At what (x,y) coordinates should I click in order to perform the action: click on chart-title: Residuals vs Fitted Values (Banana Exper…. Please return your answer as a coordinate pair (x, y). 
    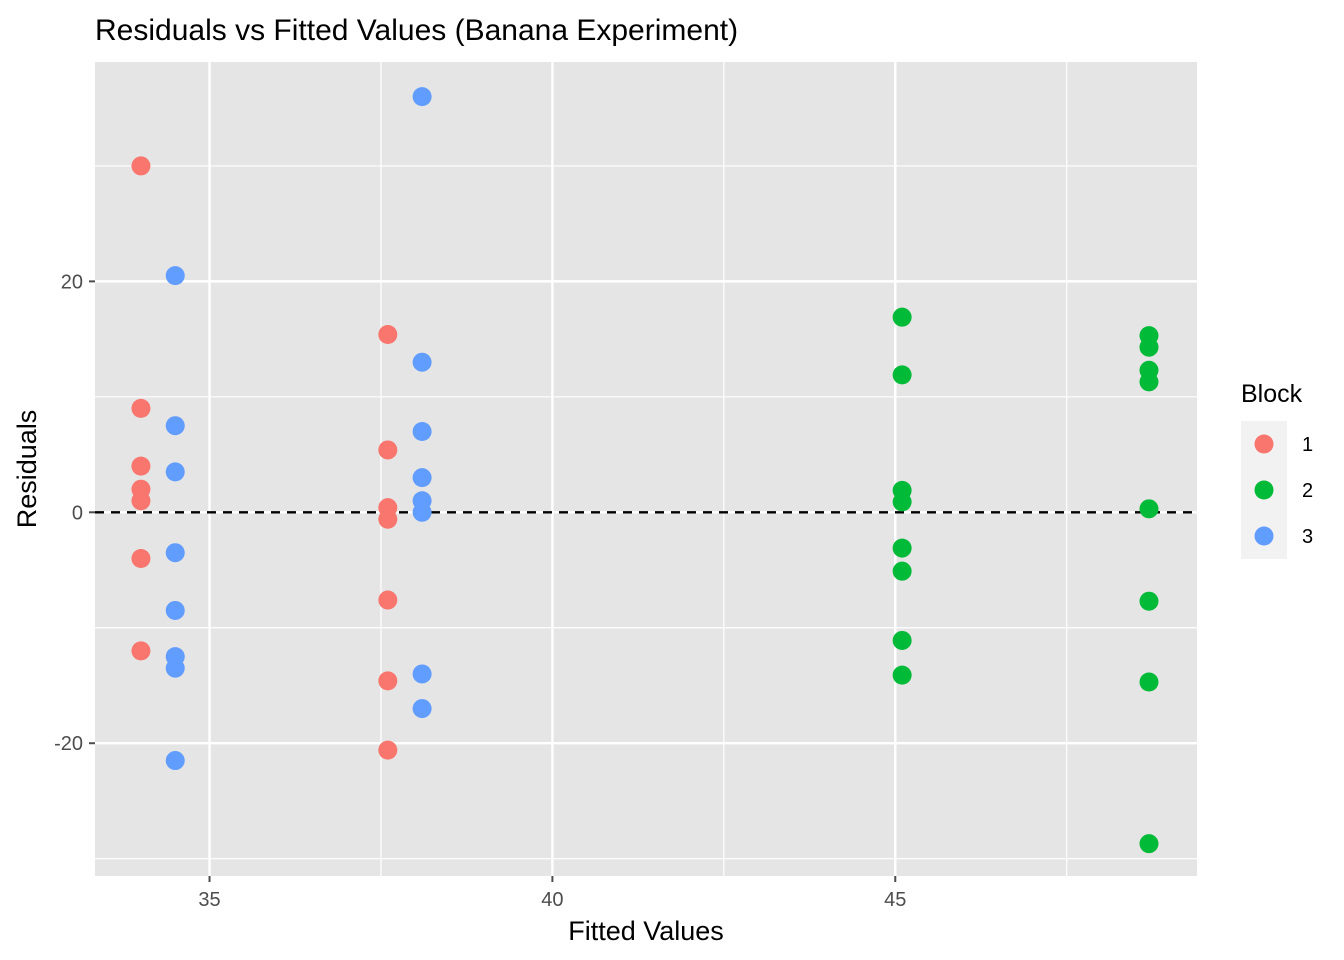
    Looking at the image, I should click on (416, 30).